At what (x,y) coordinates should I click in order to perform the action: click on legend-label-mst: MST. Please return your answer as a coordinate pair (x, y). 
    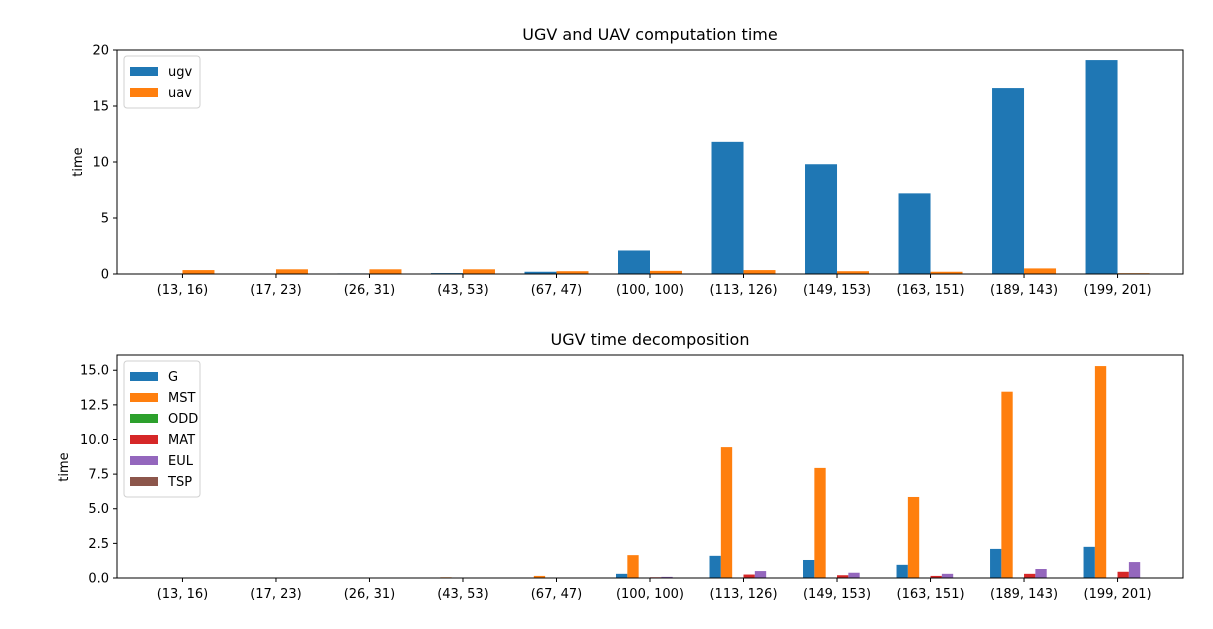
    Looking at the image, I should click on (181, 398).